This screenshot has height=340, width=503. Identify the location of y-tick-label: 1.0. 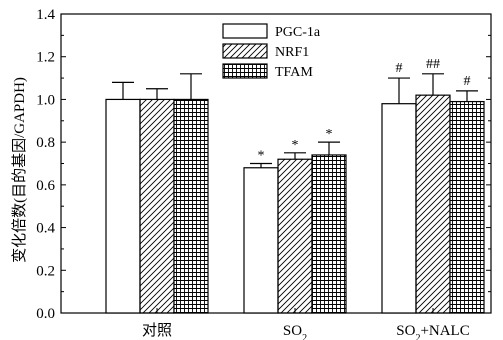
(45, 100).